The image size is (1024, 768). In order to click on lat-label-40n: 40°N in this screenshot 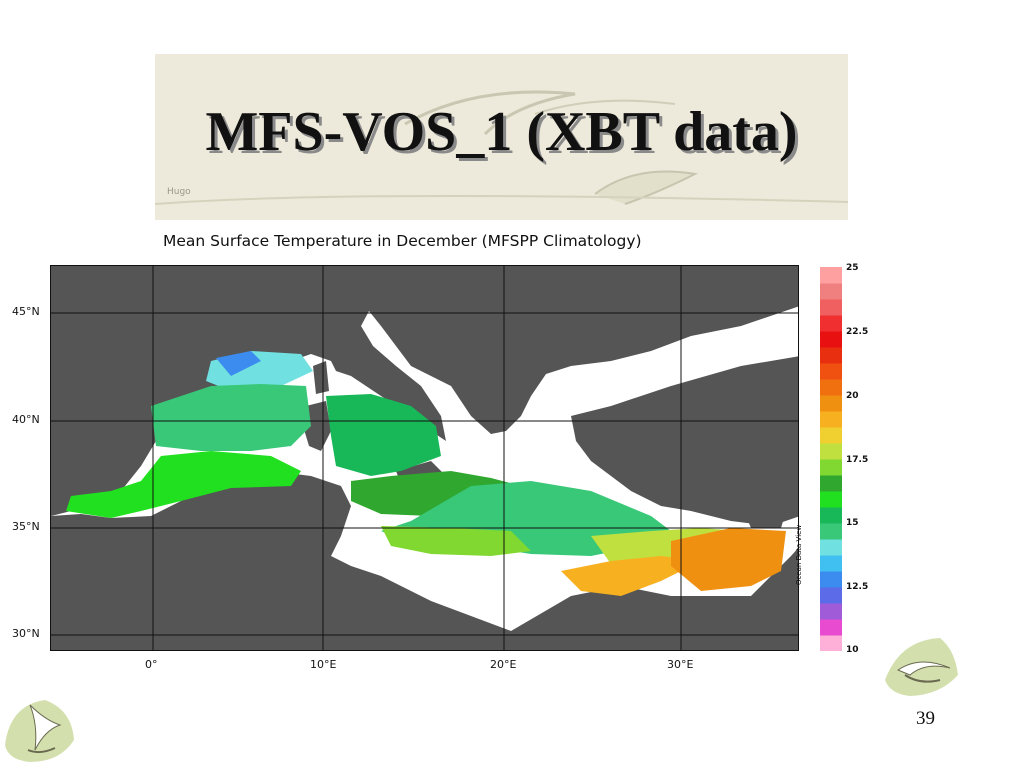, I will do `click(26, 419)`.